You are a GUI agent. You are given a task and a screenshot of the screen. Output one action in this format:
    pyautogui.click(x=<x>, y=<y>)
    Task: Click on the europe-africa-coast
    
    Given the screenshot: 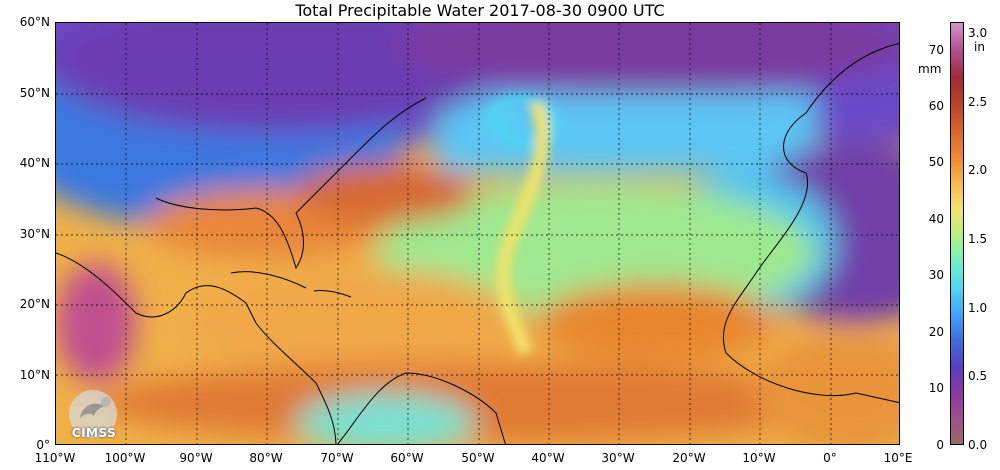 What is the action you would take?
    pyautogui.click(x=810, y=223)
    